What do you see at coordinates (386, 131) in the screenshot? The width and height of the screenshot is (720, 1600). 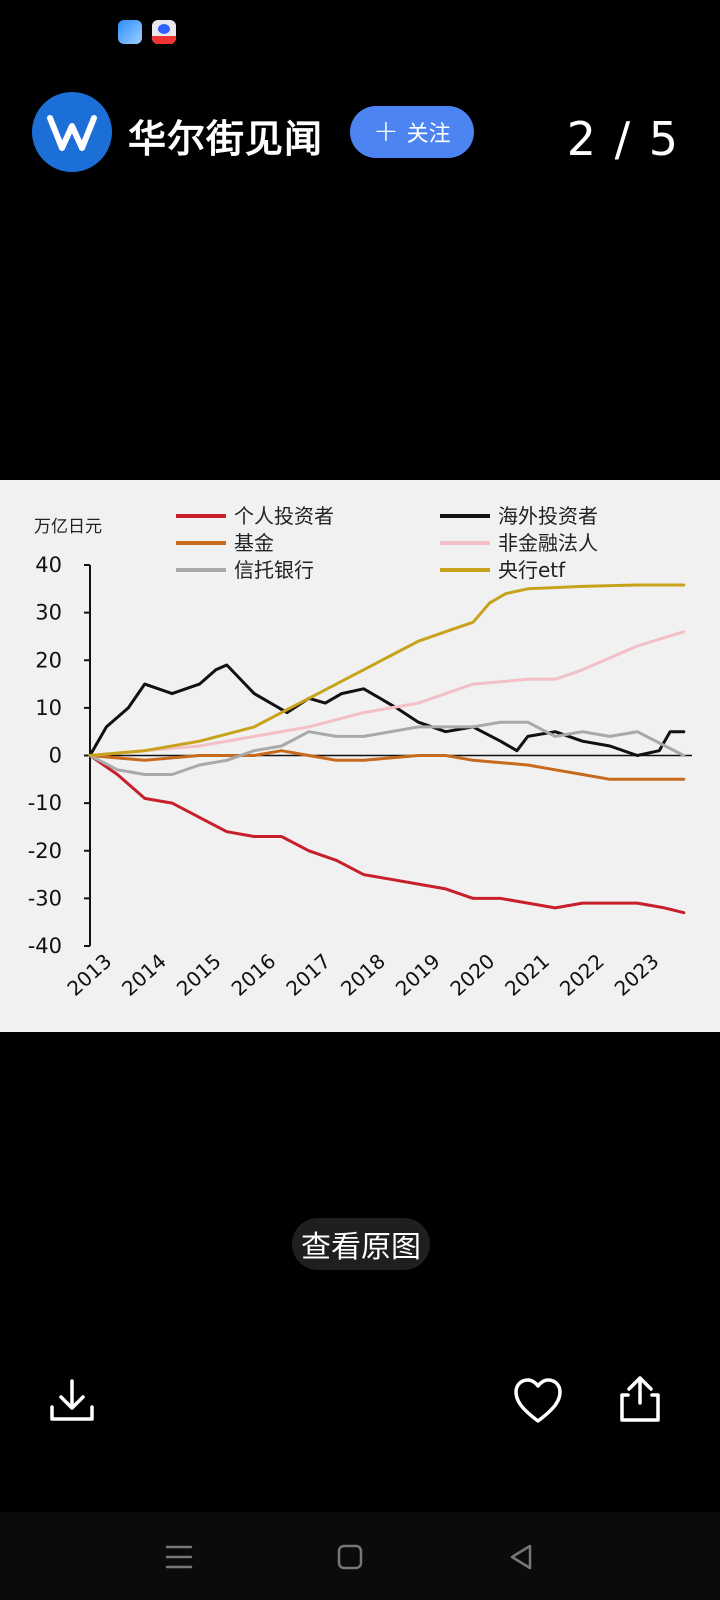 I see `plus-icon: +` at bounding box center [386, 131].